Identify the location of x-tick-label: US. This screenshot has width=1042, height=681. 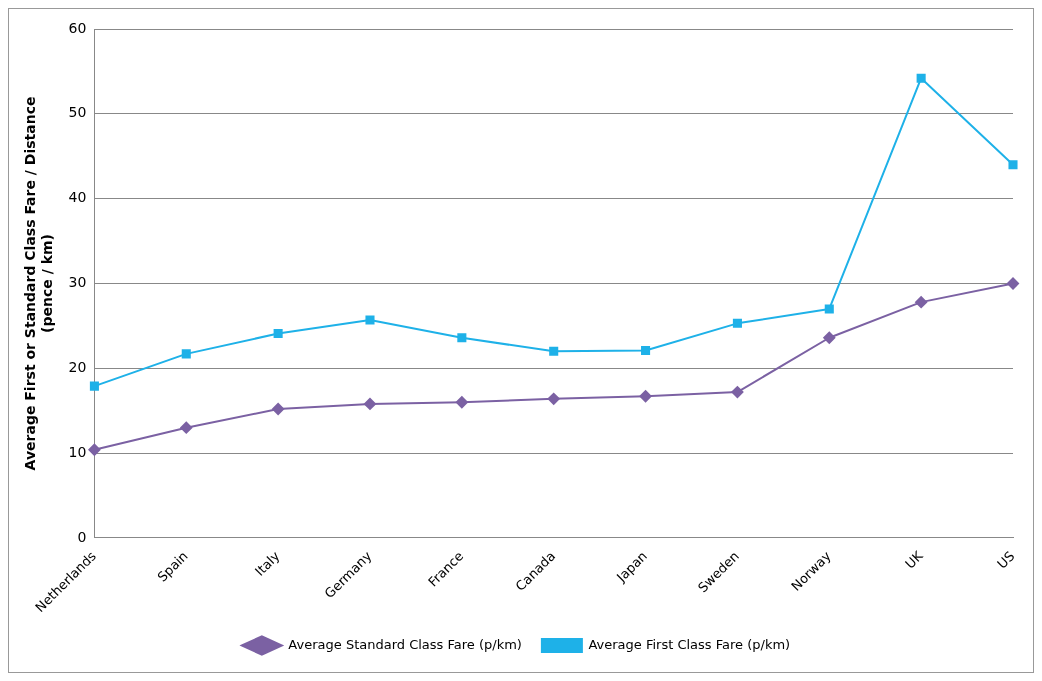
(1006, 560).